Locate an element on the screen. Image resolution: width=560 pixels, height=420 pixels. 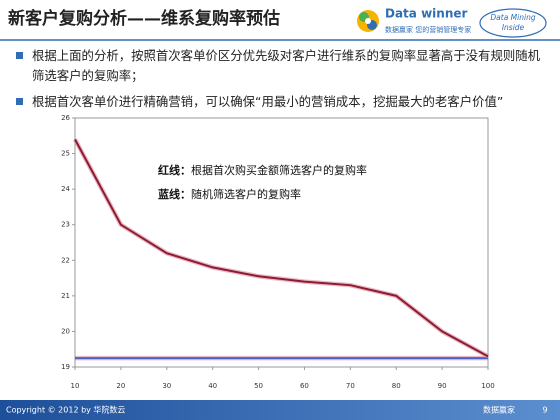
y-tick-label: 19 is located at coordinates (65, 367).